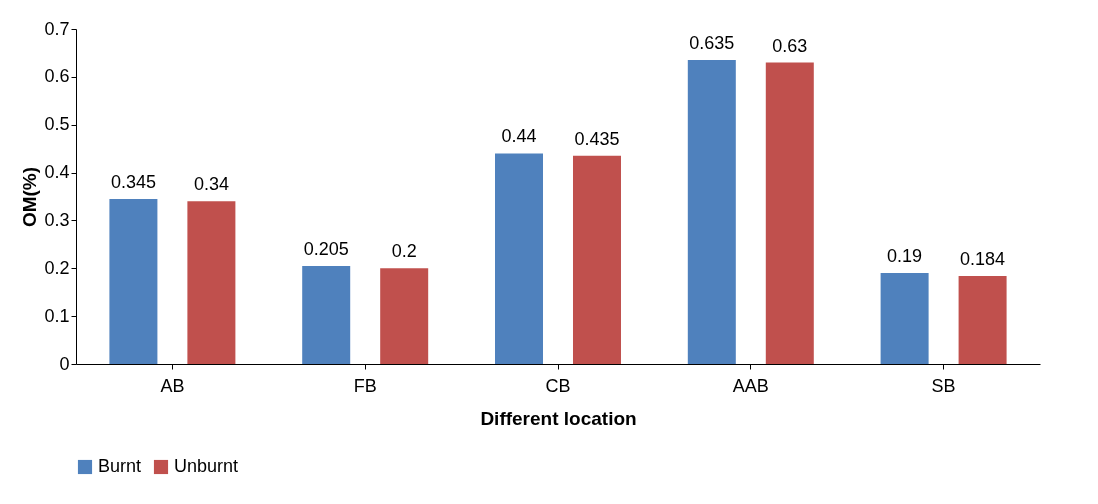 The image size is (1098, 504). I want to click on x-tick-label: SB, so click(943, 385).